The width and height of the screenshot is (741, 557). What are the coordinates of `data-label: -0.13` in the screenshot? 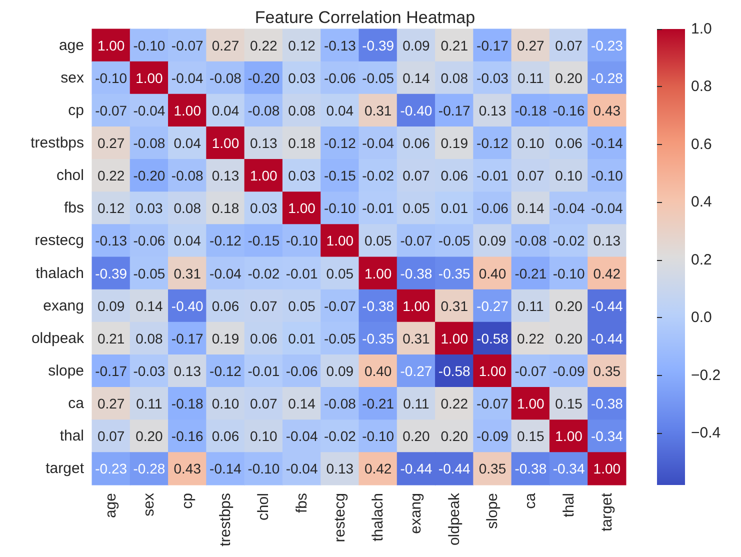 It's located at (340, 45).